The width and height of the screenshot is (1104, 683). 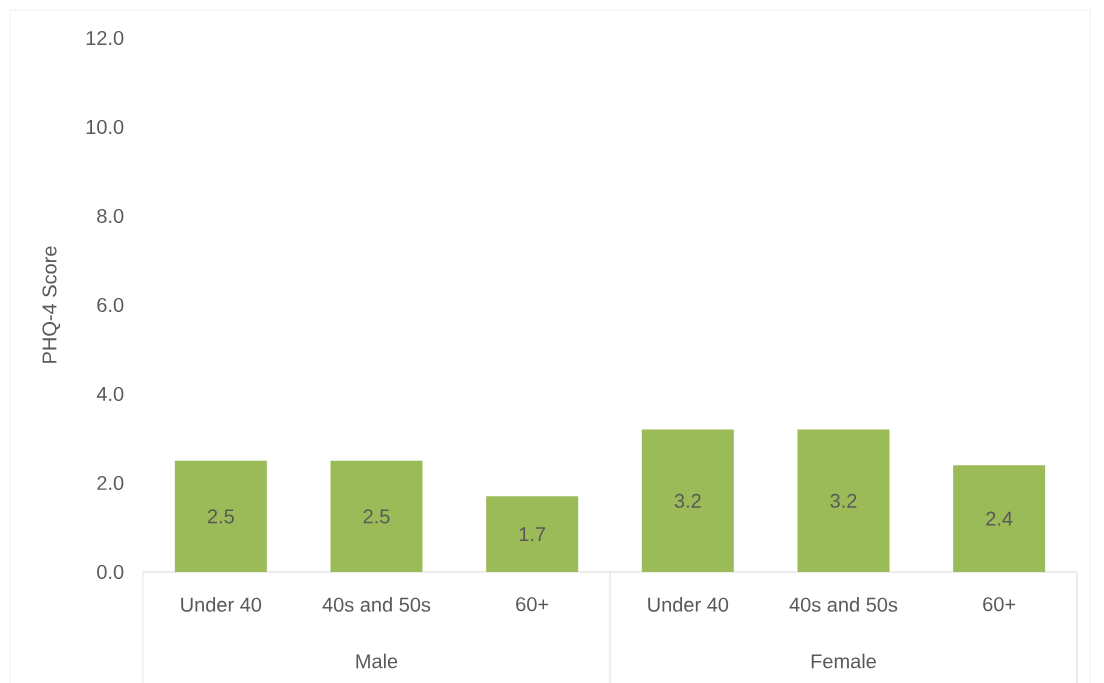 I want to click on data-label: 1.7, so click(x=532, y=534).